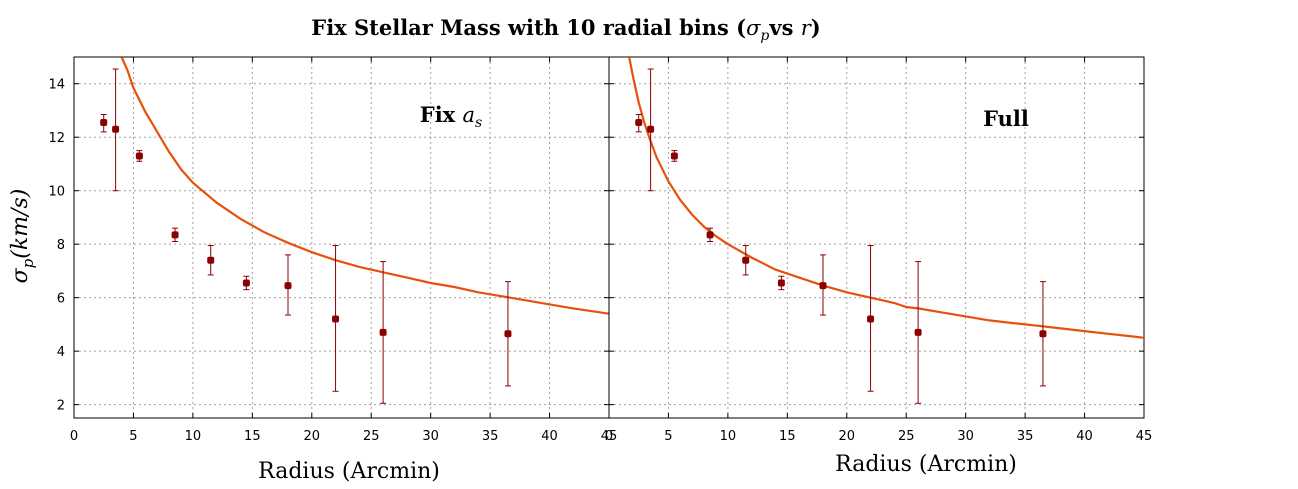 This screenshot has width=1298, height=489. What do you see at coordinates (61, 406) in the screenshot?
I see `y-tick-label: 2` at bounding box center [61, 406].